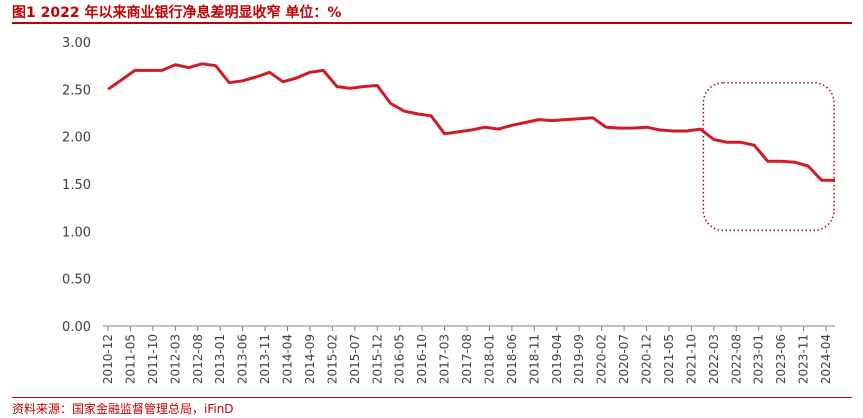  What do you see at coordinates (714, 359) in the screenshot?
I see `x-tick-label: 2022-03` at bounding box center [714, 359].